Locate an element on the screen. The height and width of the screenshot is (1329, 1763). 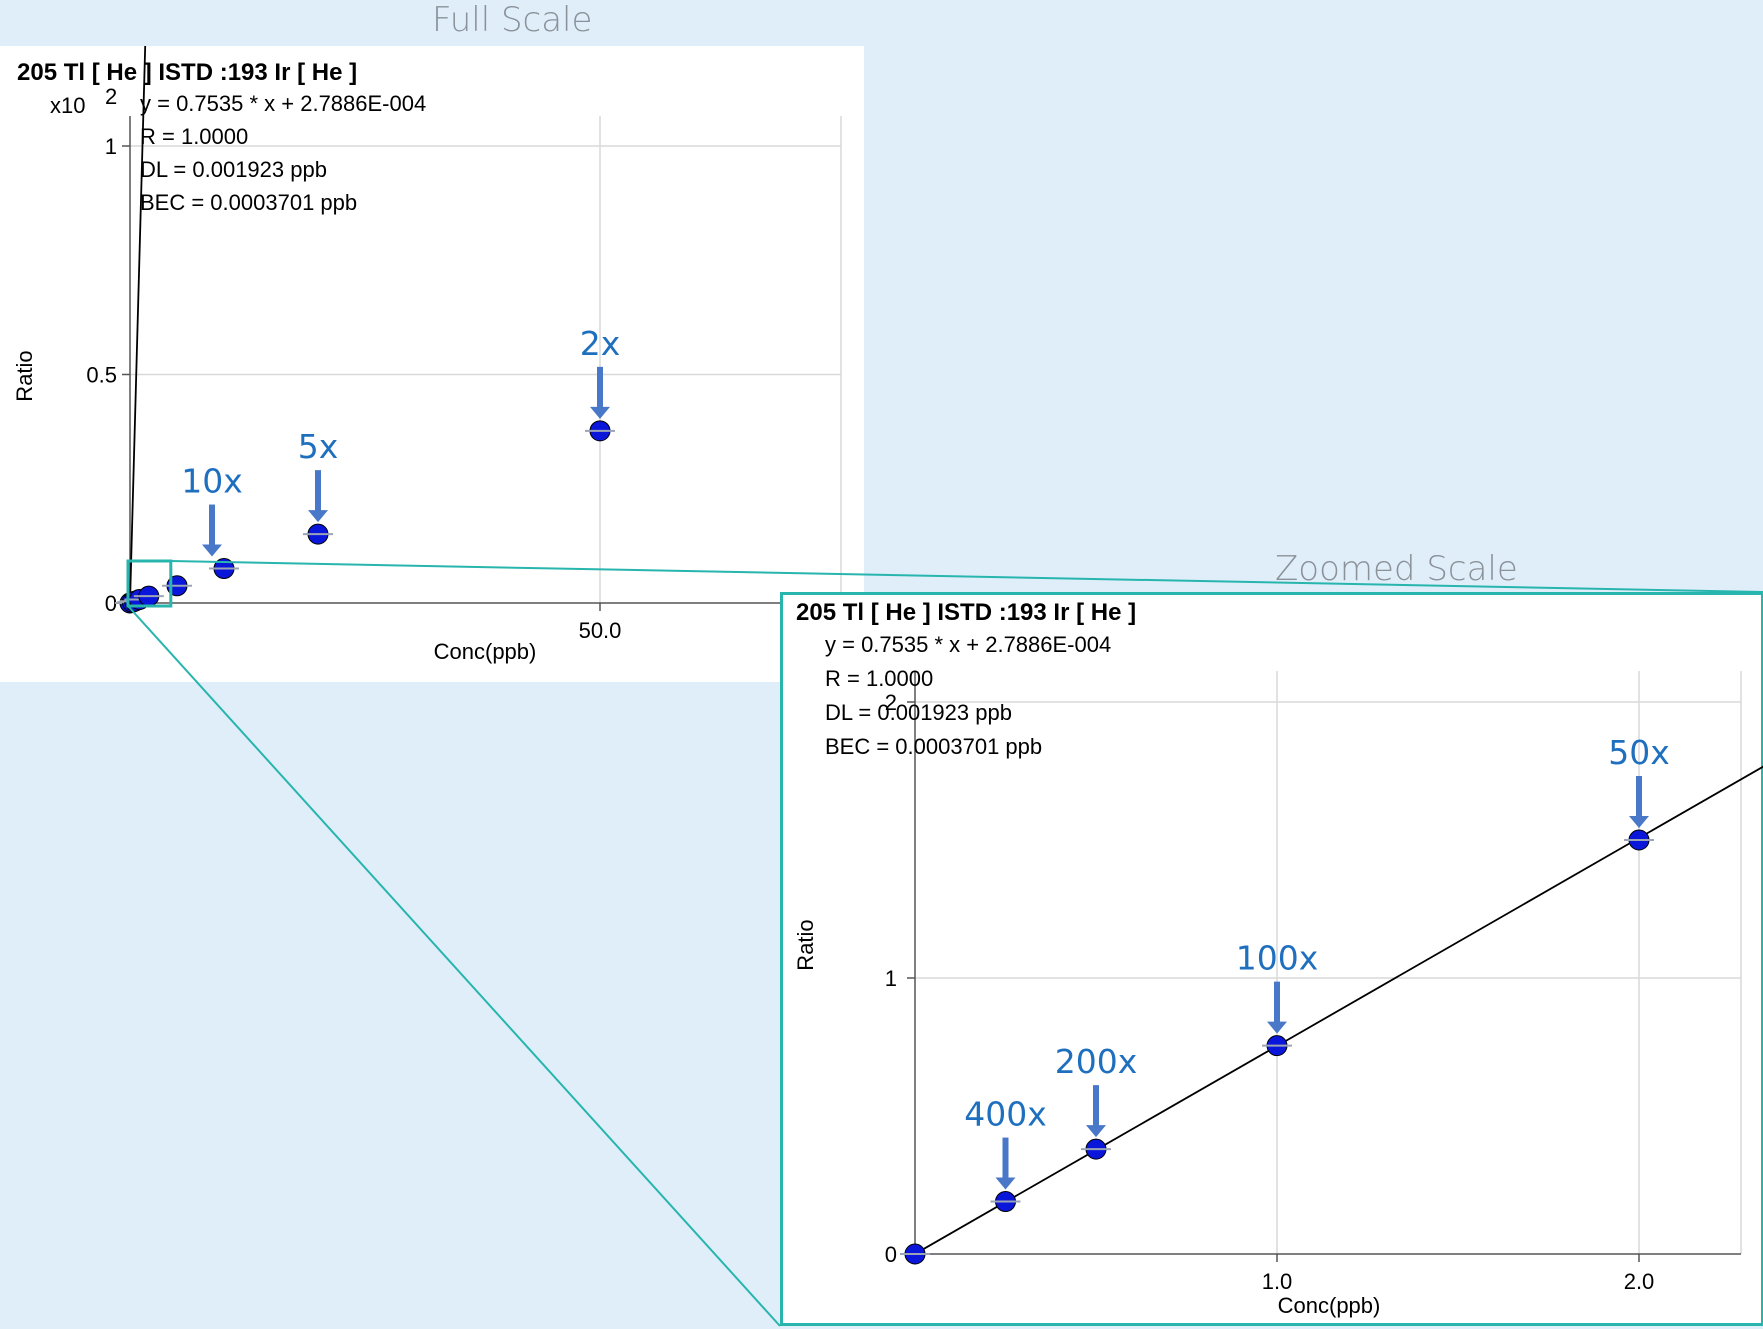
y-tick-label: 0.5 is located at coordinates (101, 375).